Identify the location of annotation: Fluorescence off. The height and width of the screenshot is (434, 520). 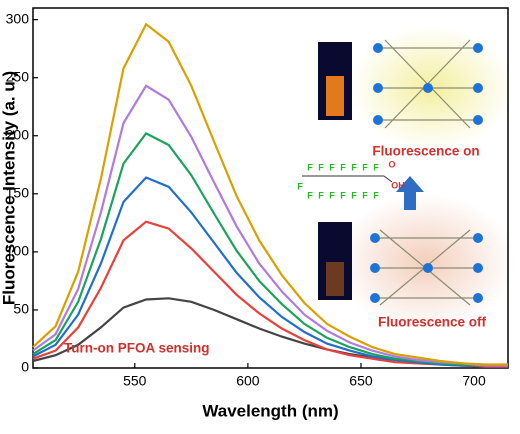
(432, 322).